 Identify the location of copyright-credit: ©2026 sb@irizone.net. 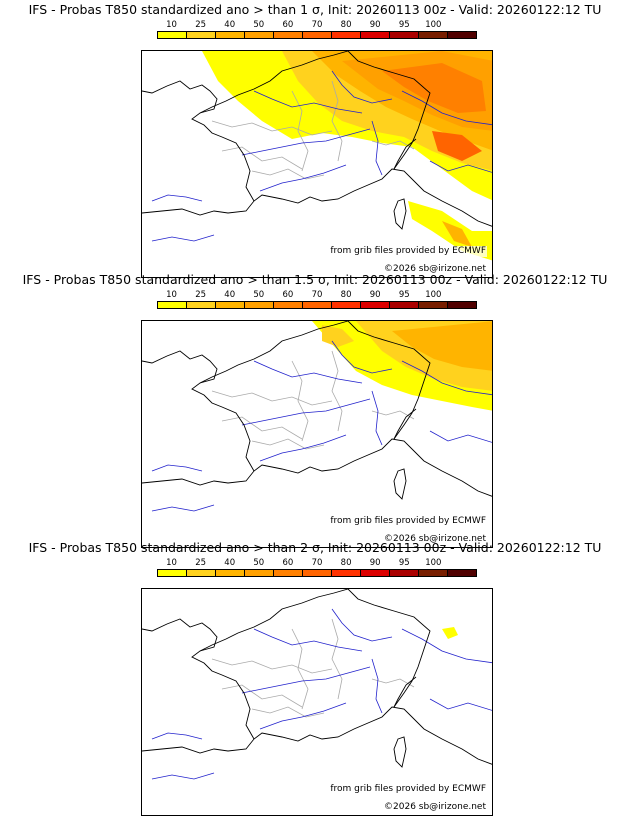
(435, 807).